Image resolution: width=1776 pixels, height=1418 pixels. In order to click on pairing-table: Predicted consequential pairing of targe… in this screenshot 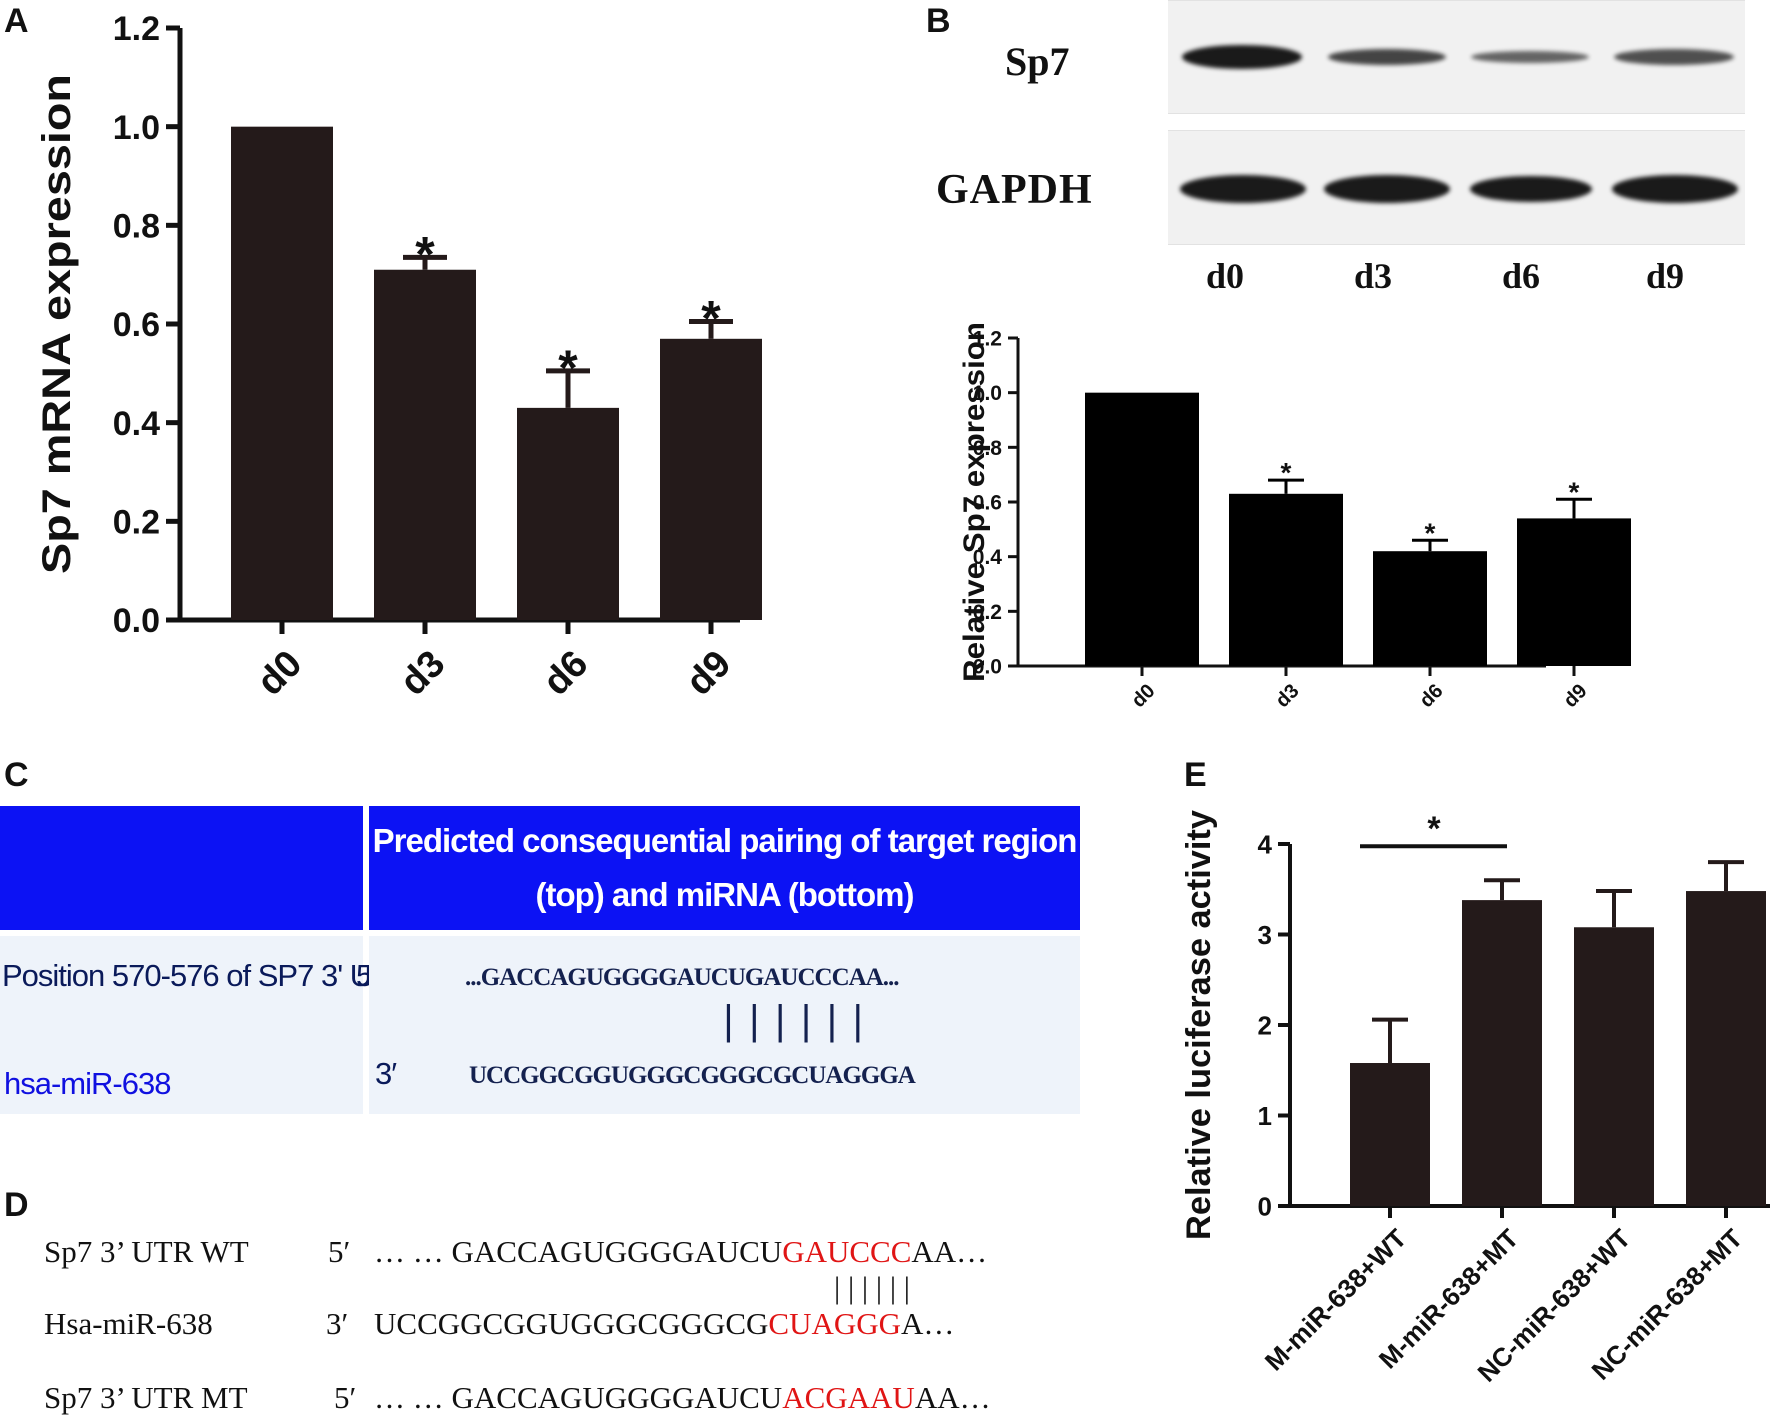, I will do `click(540, 960)`.